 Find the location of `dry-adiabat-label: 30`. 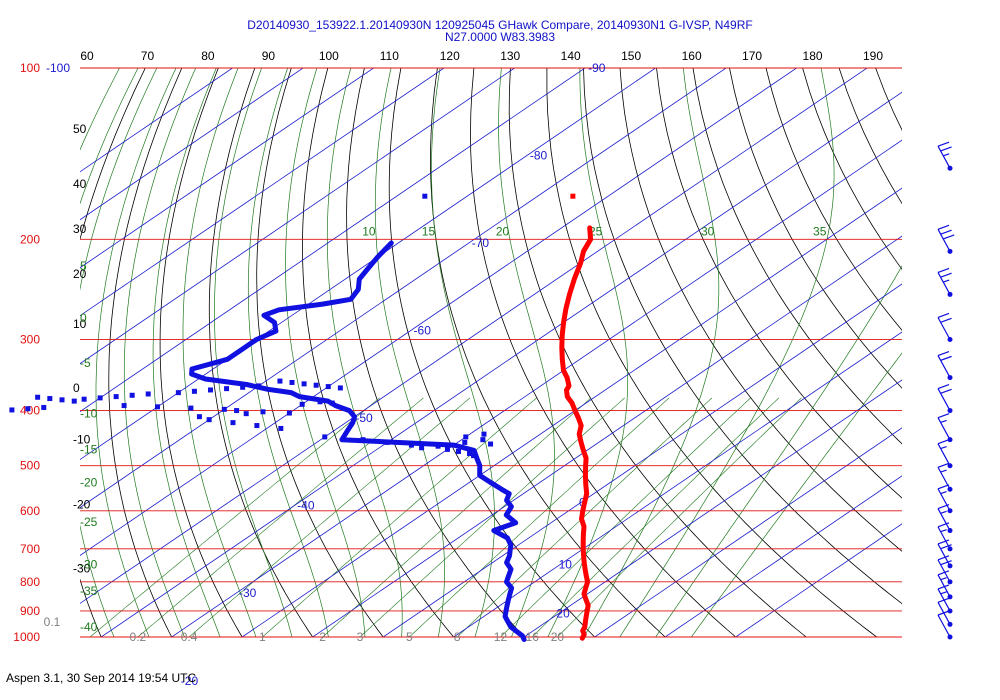

dry-adiabat-label: 30 is located at coordinates (80, 229).